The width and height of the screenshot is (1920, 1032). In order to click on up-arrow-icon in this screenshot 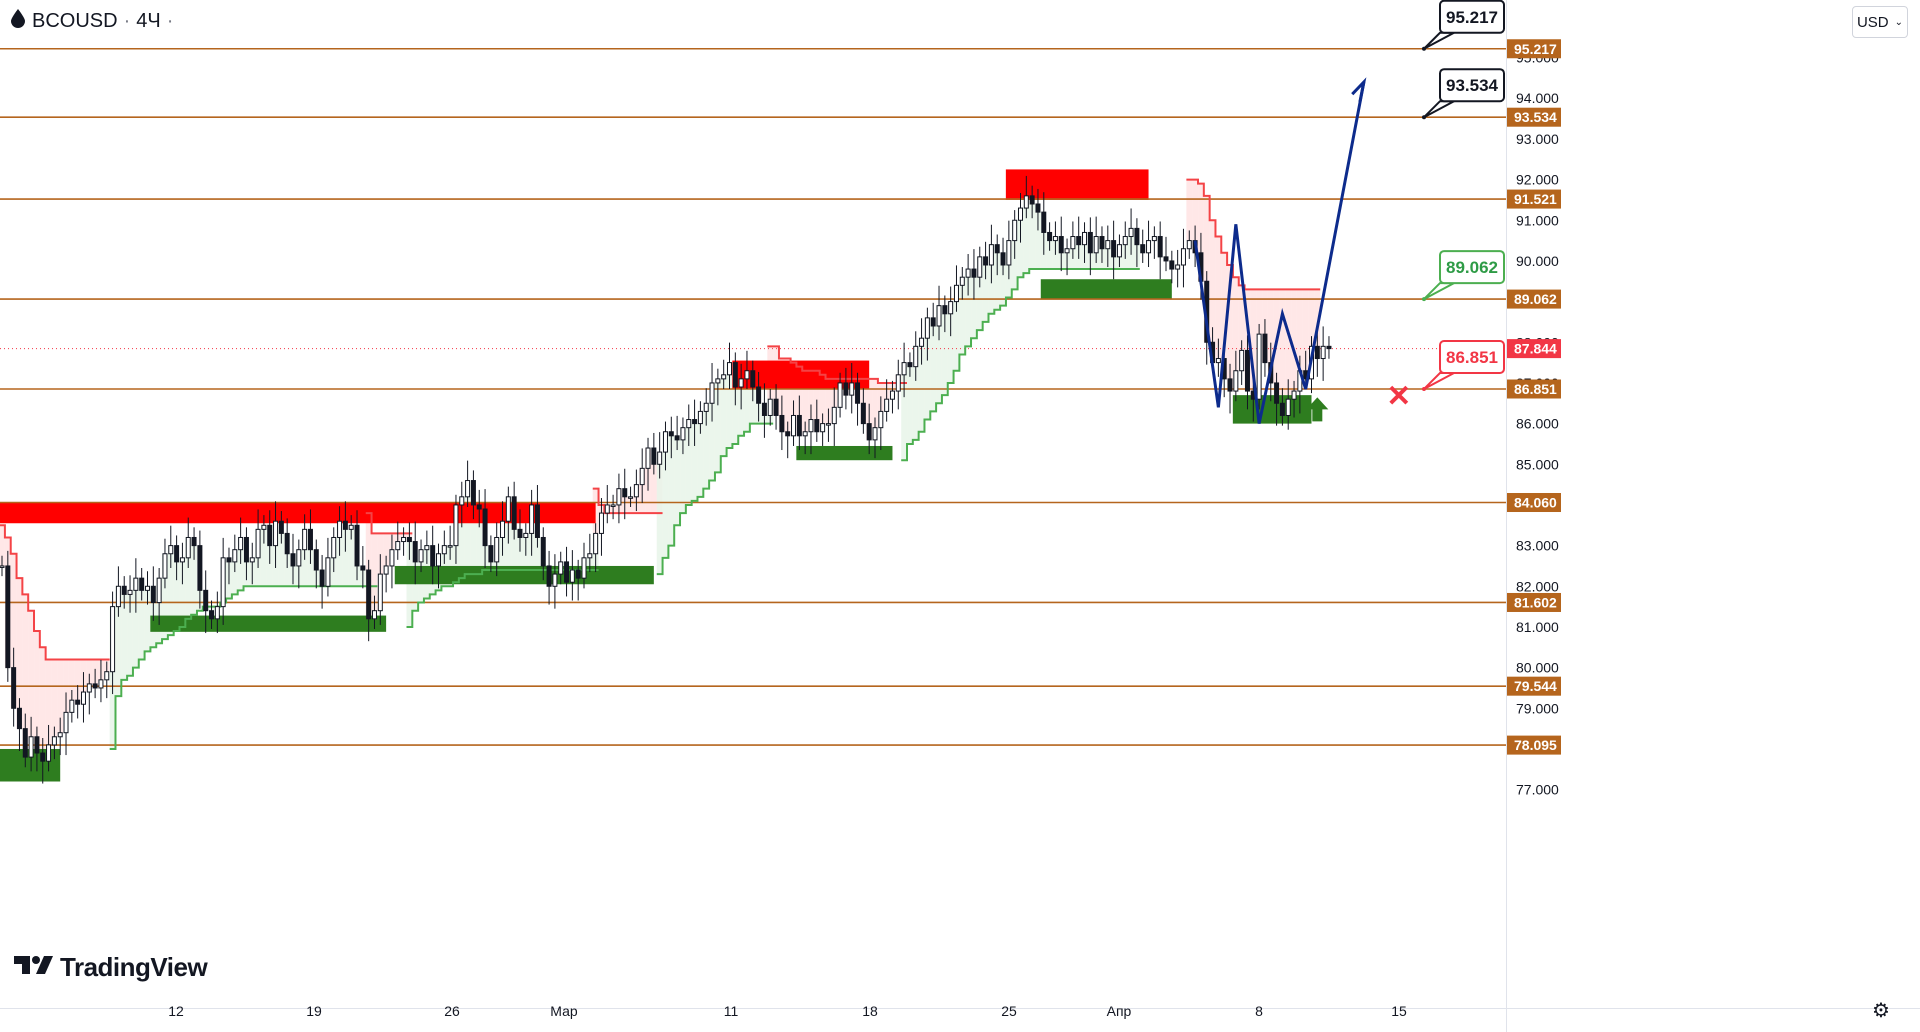, I will do `click(1317, 409)`.